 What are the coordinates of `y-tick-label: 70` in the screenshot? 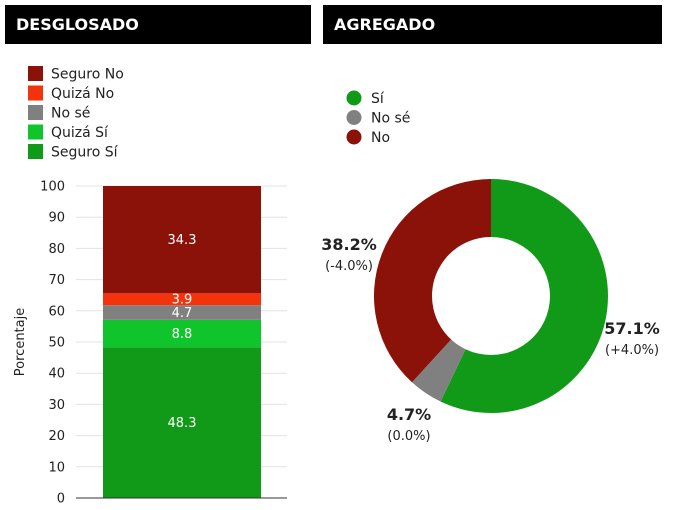 It's located at (56, 280).